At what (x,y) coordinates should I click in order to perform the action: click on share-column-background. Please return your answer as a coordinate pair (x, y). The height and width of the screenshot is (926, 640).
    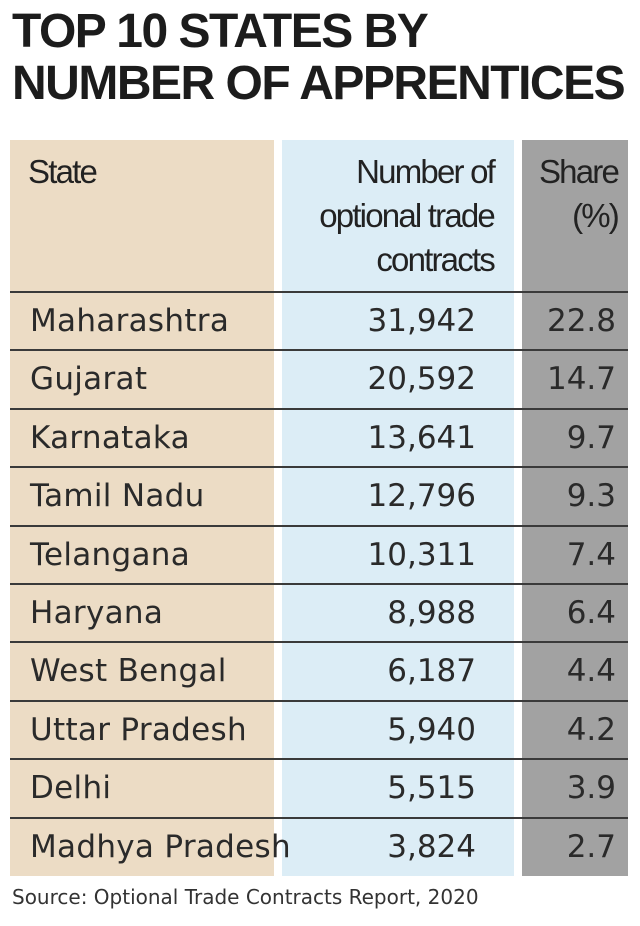
    Looking at the image, I should click on (574, 508).